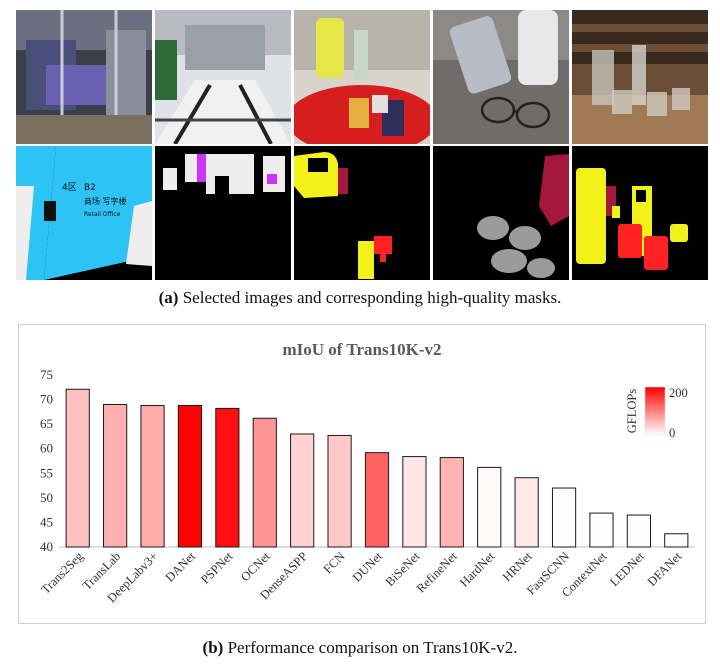 This screenshot has width=720, height=667. What do you see at coordinates (362, 77) in the screenshot?
I see `photo-table-bottles-cups` at bounding box center [362, 77].